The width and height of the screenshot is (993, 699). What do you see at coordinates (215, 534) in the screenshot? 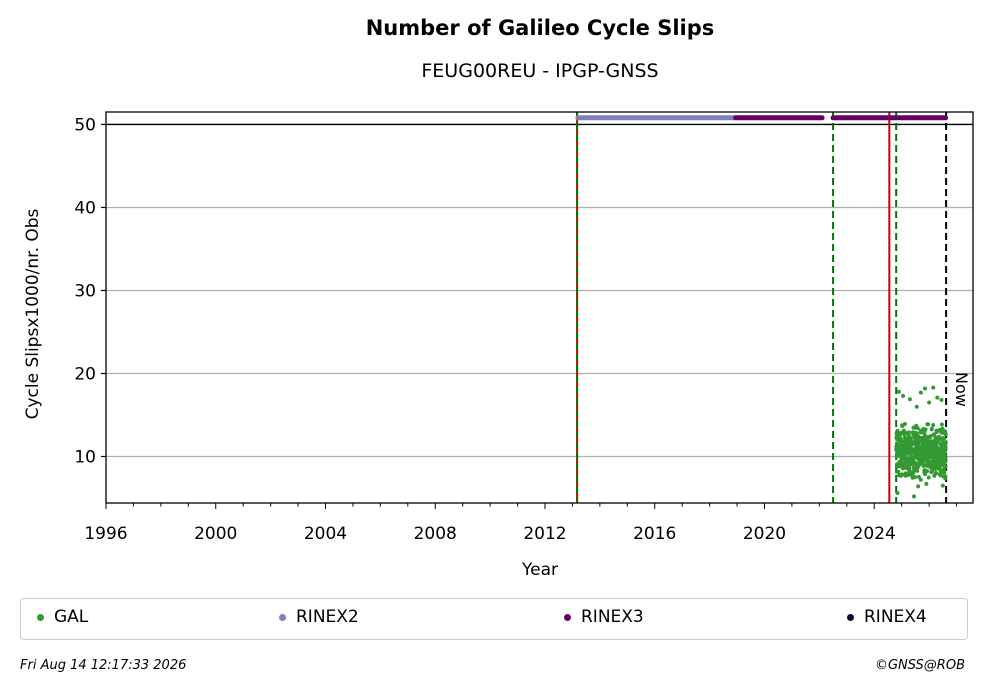
I see `x-tick-label: 2000` at bounding box center [215, 534].